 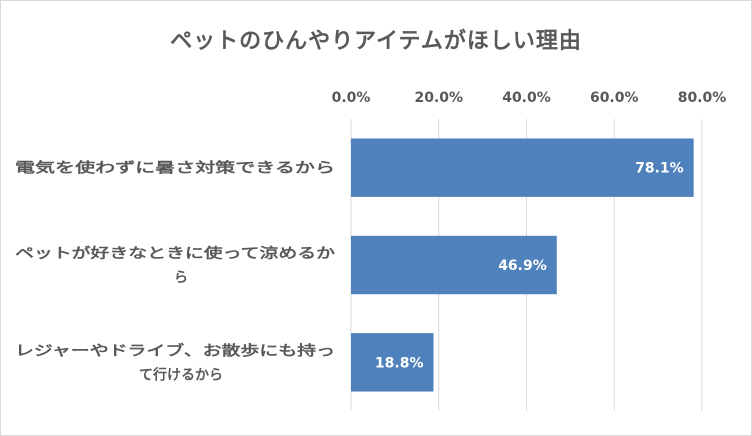 I want to click on data-label: 78.1%, so click(x=659, y=169).